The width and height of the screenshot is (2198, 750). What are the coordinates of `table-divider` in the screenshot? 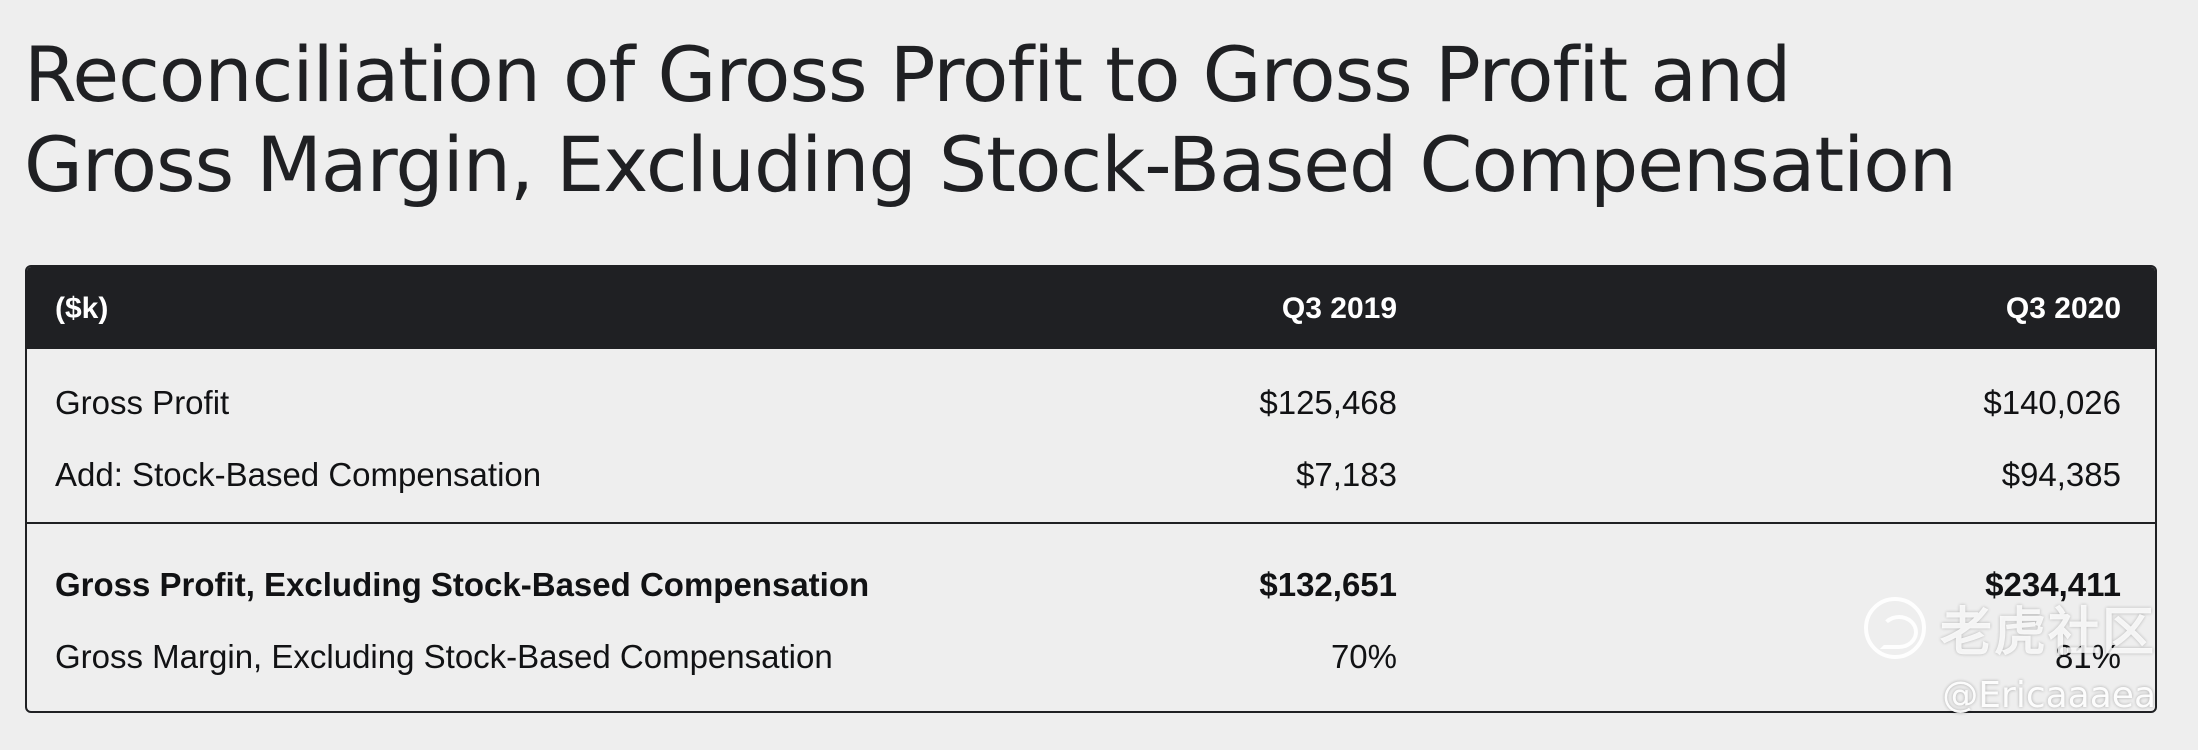 It's located at (1091, 523).